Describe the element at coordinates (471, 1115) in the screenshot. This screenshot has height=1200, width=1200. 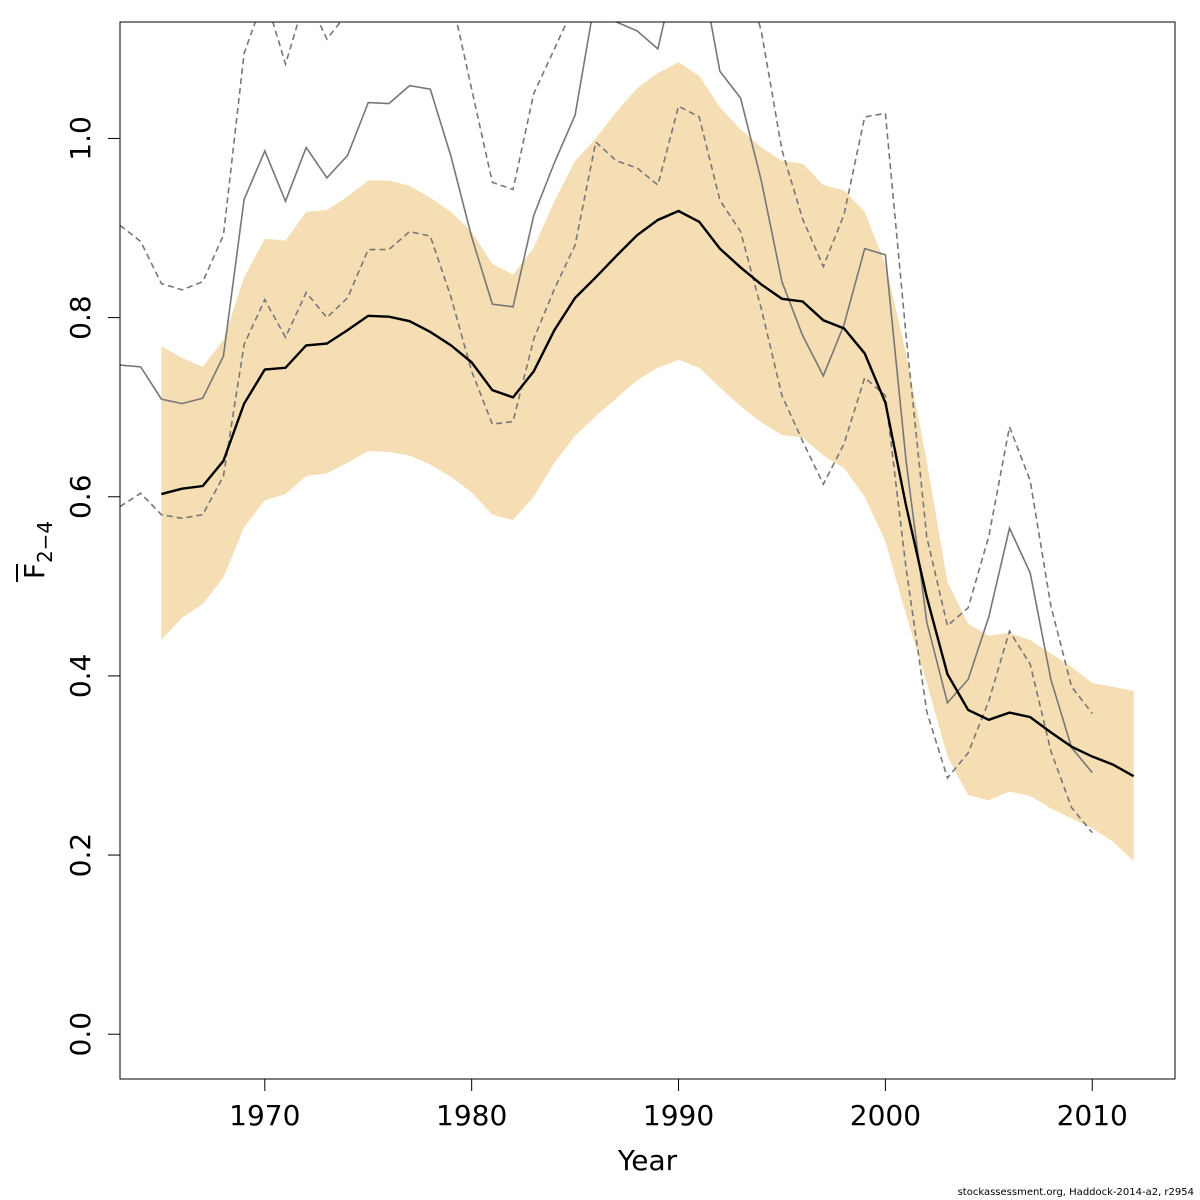
I see `x-tick-label-1980: 1980` at that location.